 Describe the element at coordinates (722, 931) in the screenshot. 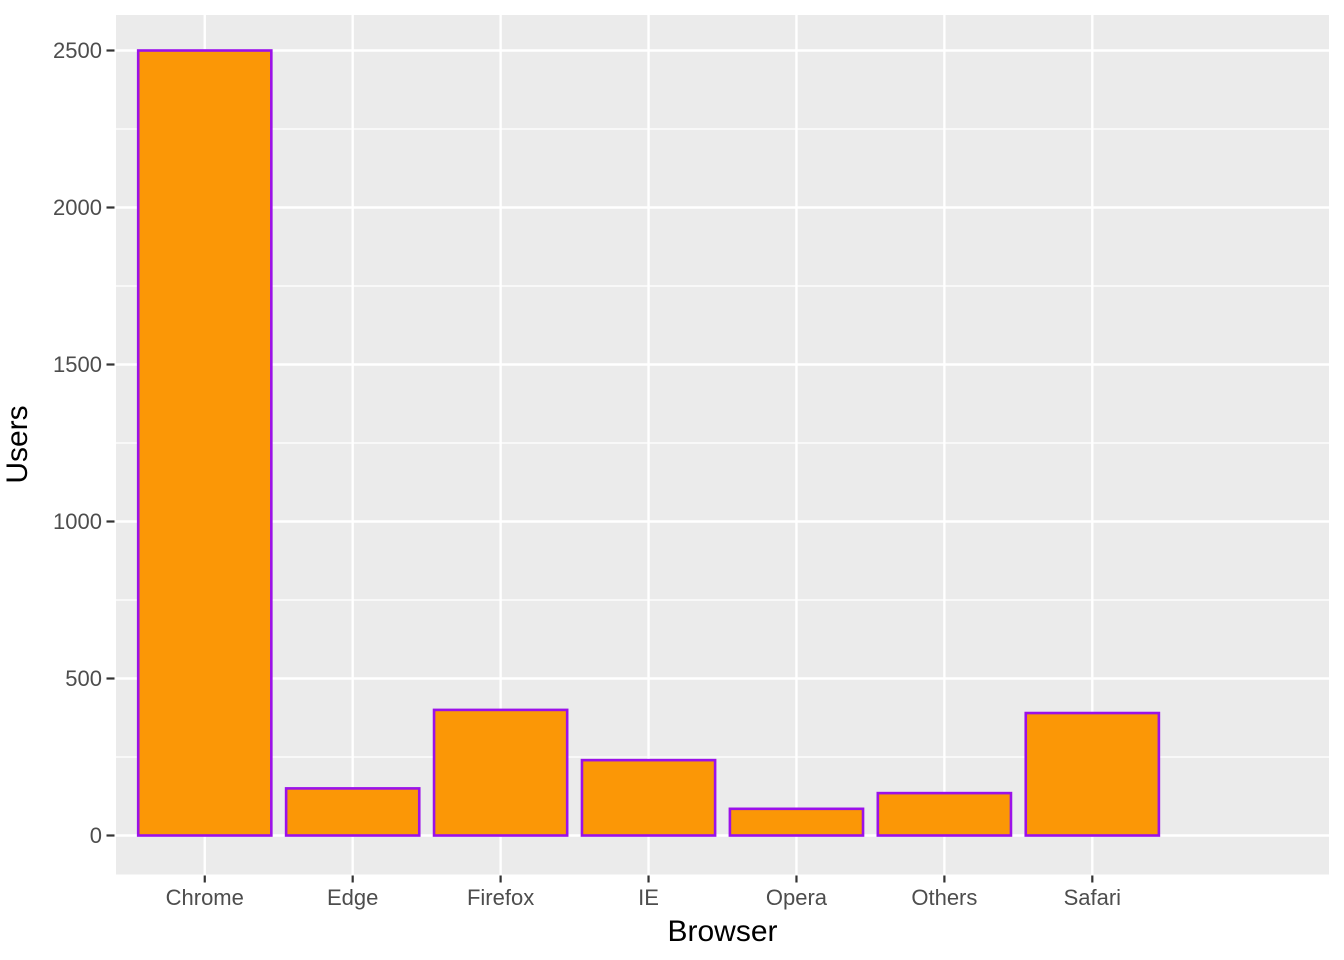

I see `x-axis-title: Browser` at that location.